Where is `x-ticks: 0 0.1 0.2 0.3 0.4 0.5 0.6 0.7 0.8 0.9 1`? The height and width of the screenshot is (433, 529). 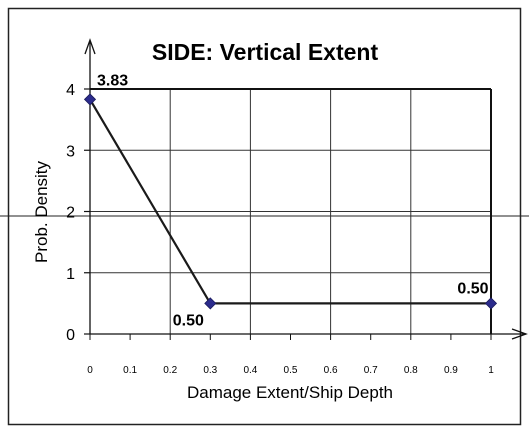
x-ticks: 0 0.1 0.2 0.3 0.4 0.5 0.6 0.7 0.8 0.9 1 is located at coordinates (290, 355).